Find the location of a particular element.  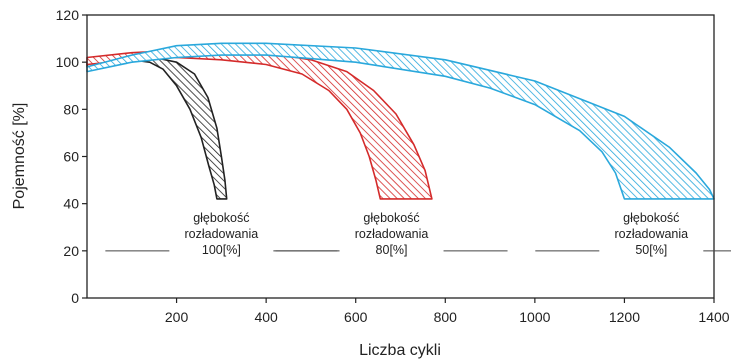

y-tick-label: 40 is located at coordinates (71, 204).